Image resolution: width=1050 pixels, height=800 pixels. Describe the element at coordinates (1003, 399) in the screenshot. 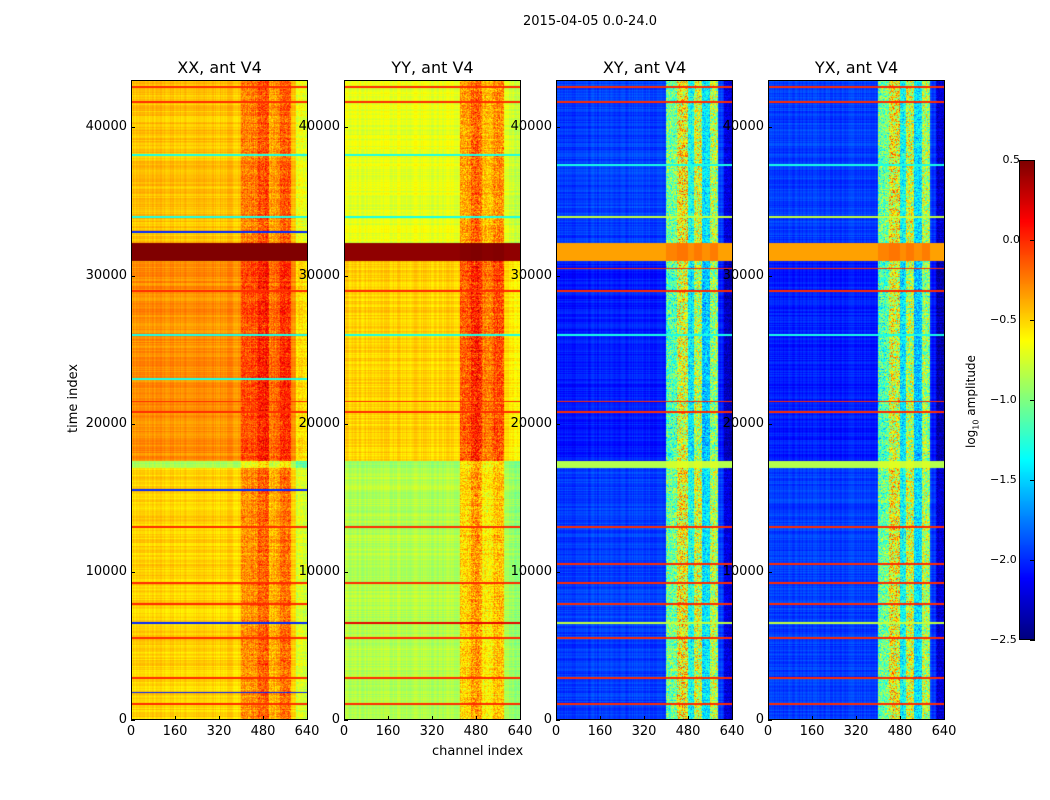

I see `colorbar-tick-label: −1.0` at that location.